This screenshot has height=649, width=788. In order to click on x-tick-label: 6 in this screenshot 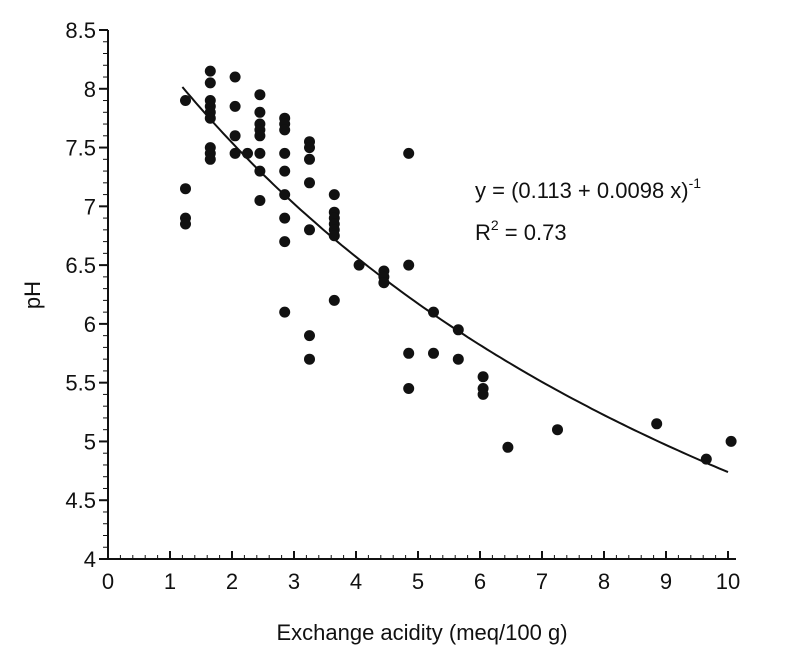, I will do `click(480, 581)`.